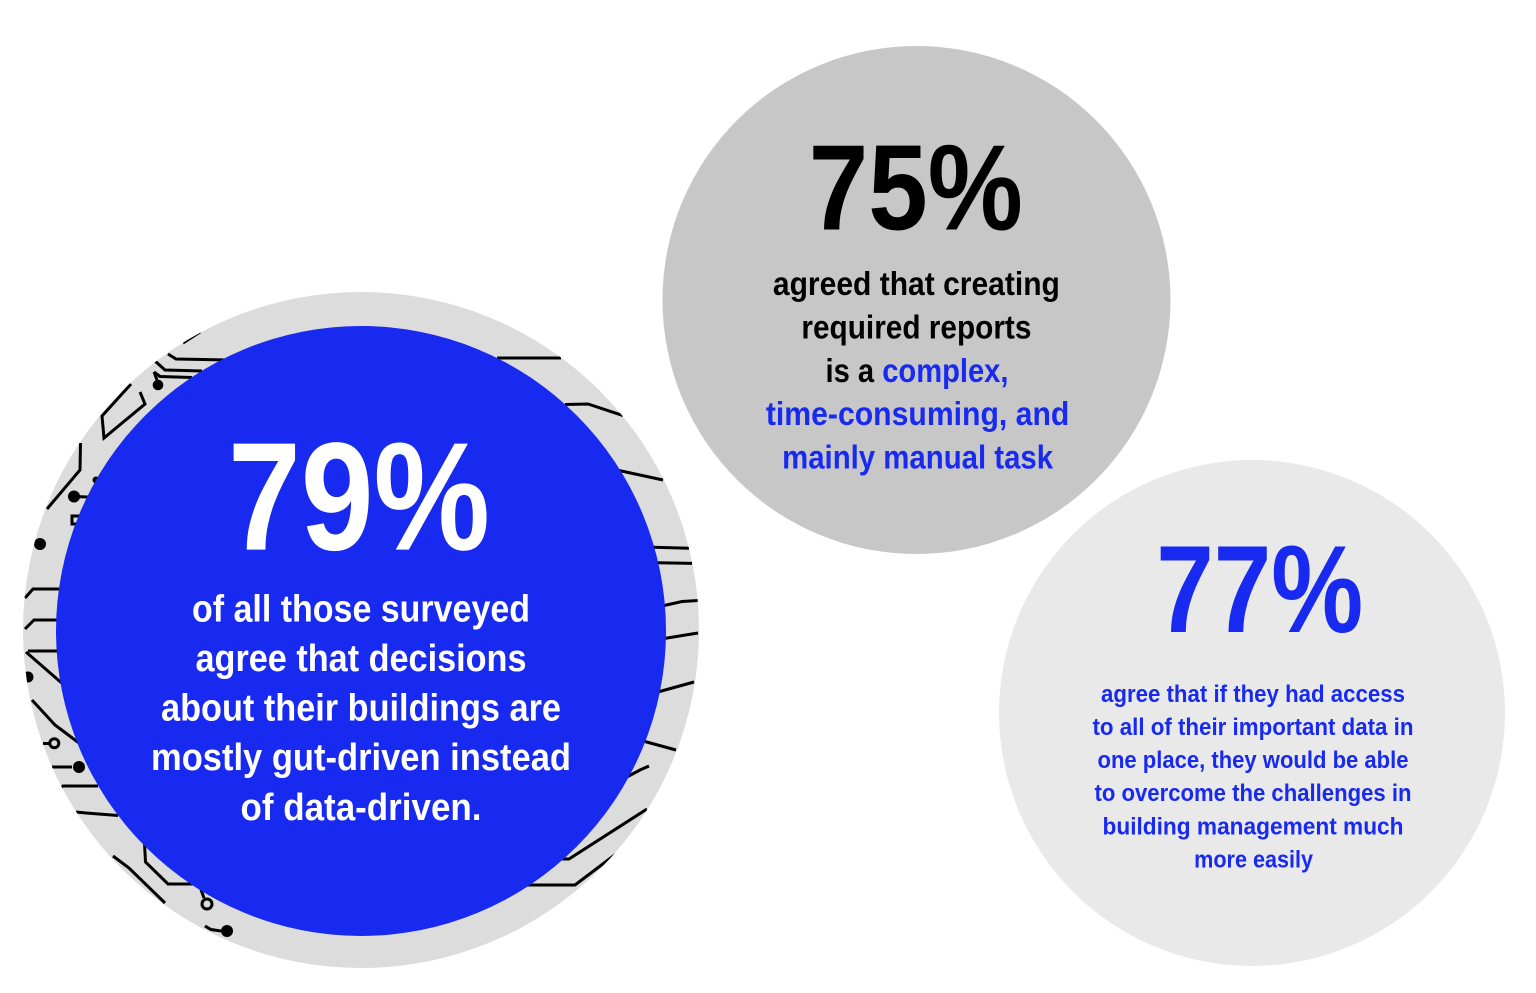 This screenshot has height=993, width=1536. What do you see at coordinates (361, 709) in the screenshot?
I see `svg-text: about their buildings are` at bounding box center [361, 709].